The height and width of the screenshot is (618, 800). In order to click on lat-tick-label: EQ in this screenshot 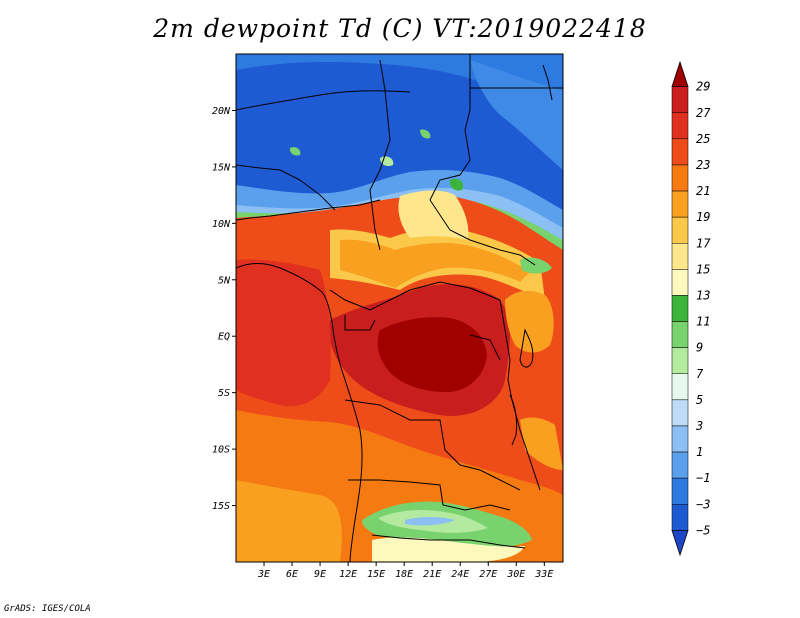, I will do `click(224, 337)`.